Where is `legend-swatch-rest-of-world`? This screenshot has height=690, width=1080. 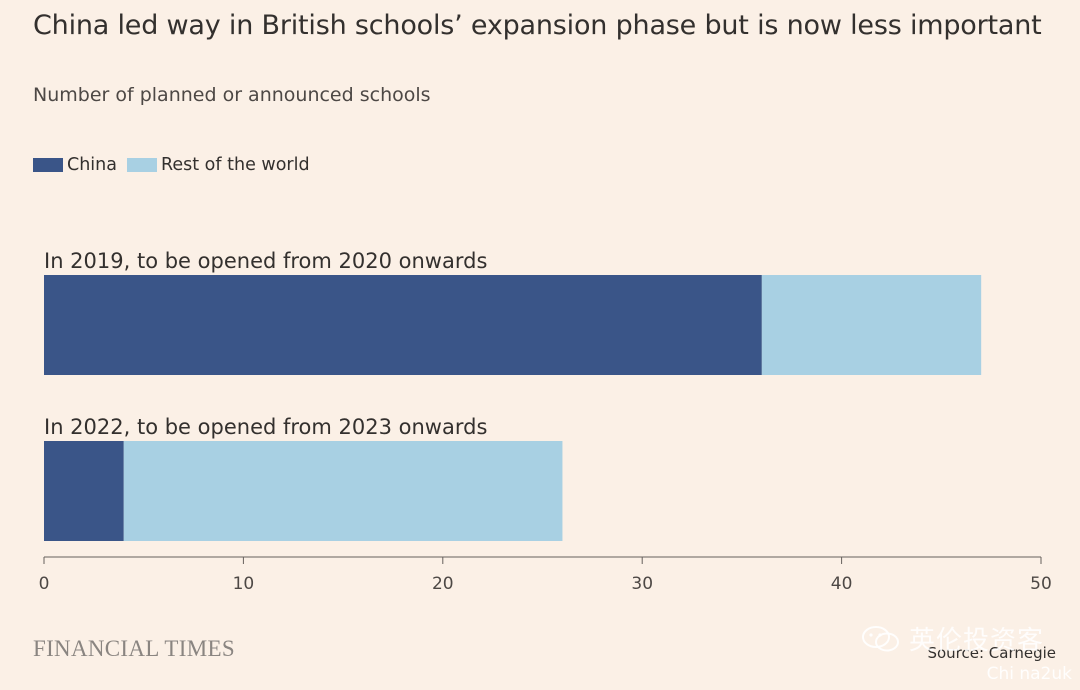 legend-swatch-rest-of-world is located at coordinates (142, 165).